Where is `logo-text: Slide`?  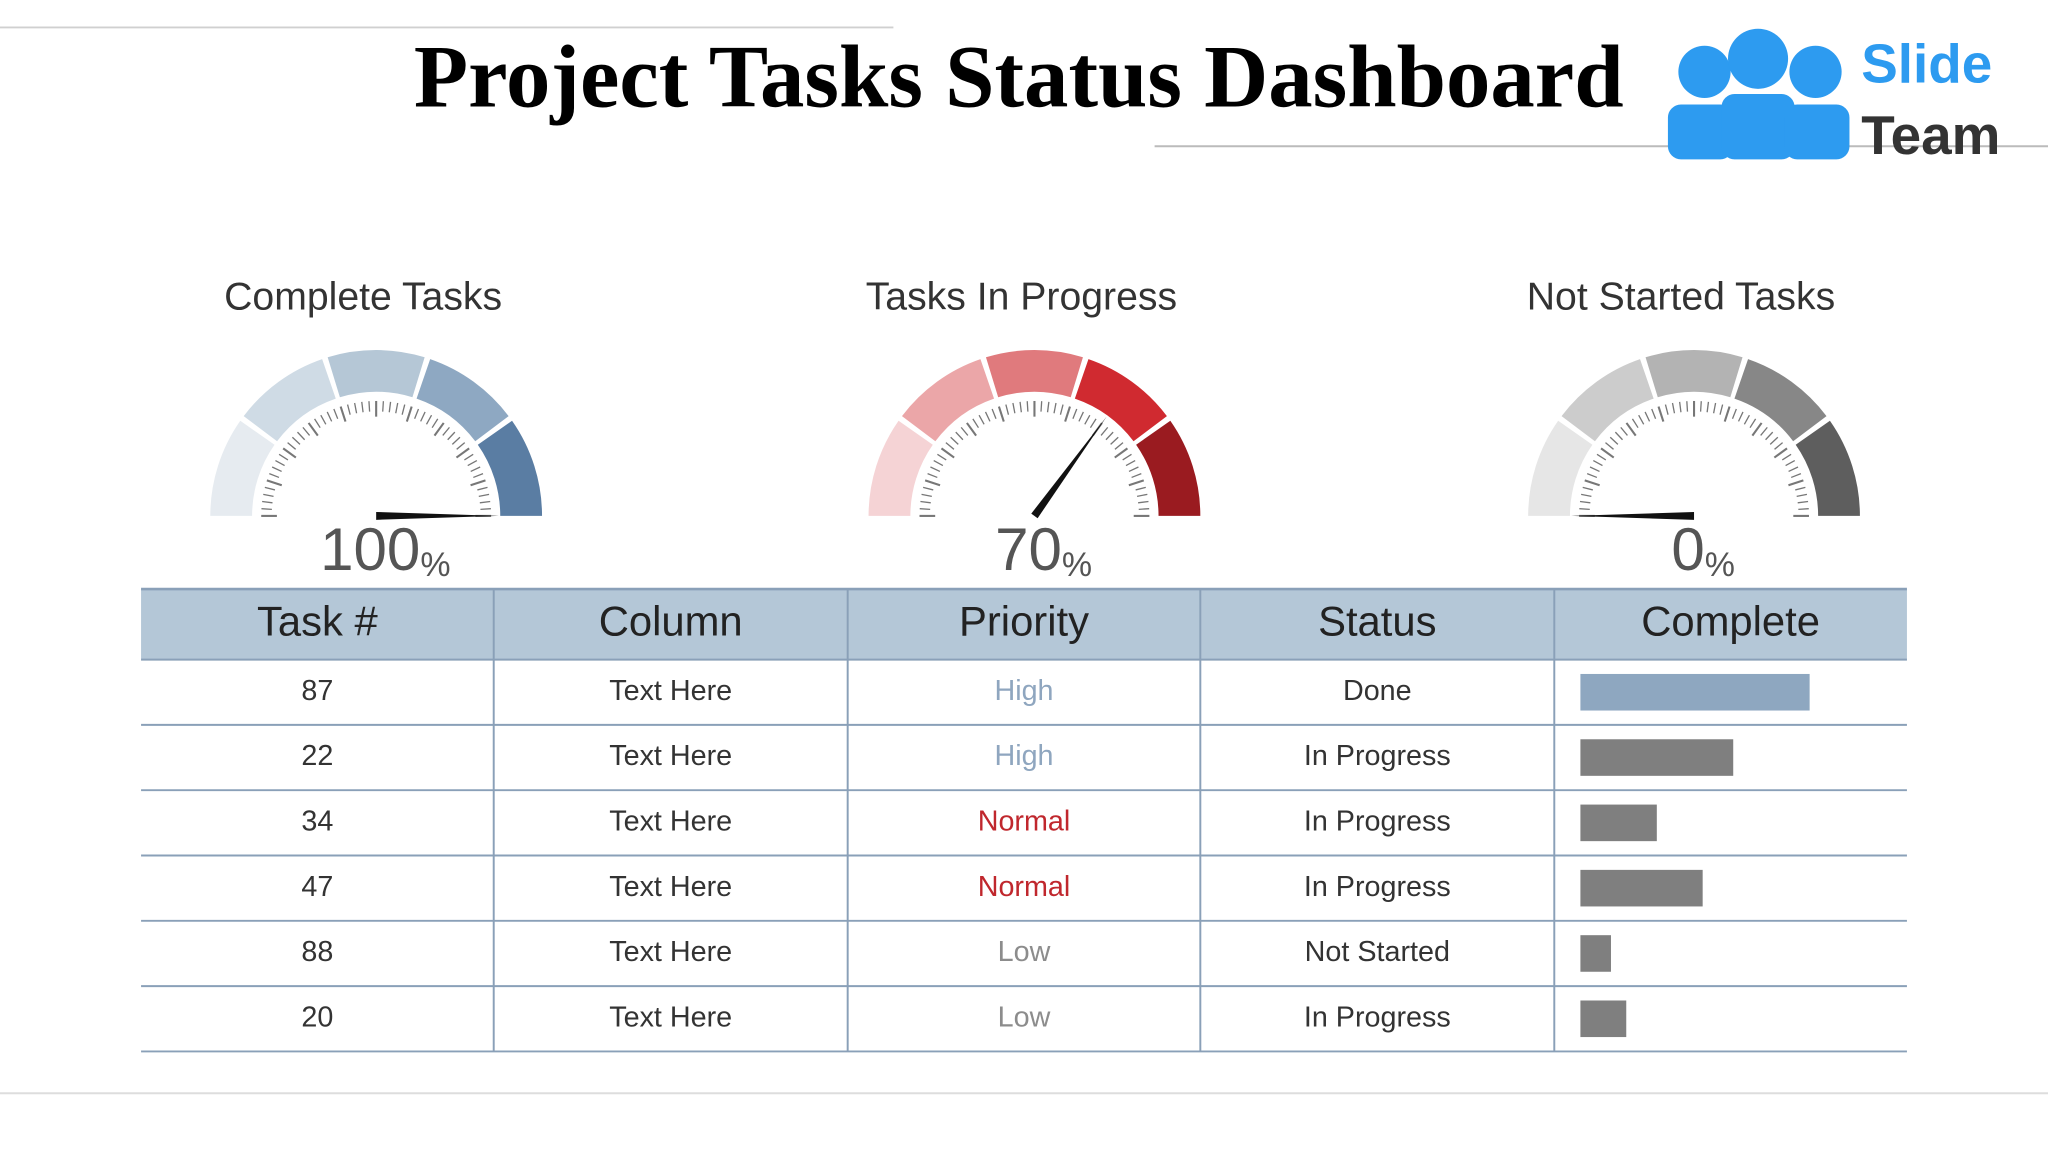 logo-text: Slide is located at coordinates (1926, 63).